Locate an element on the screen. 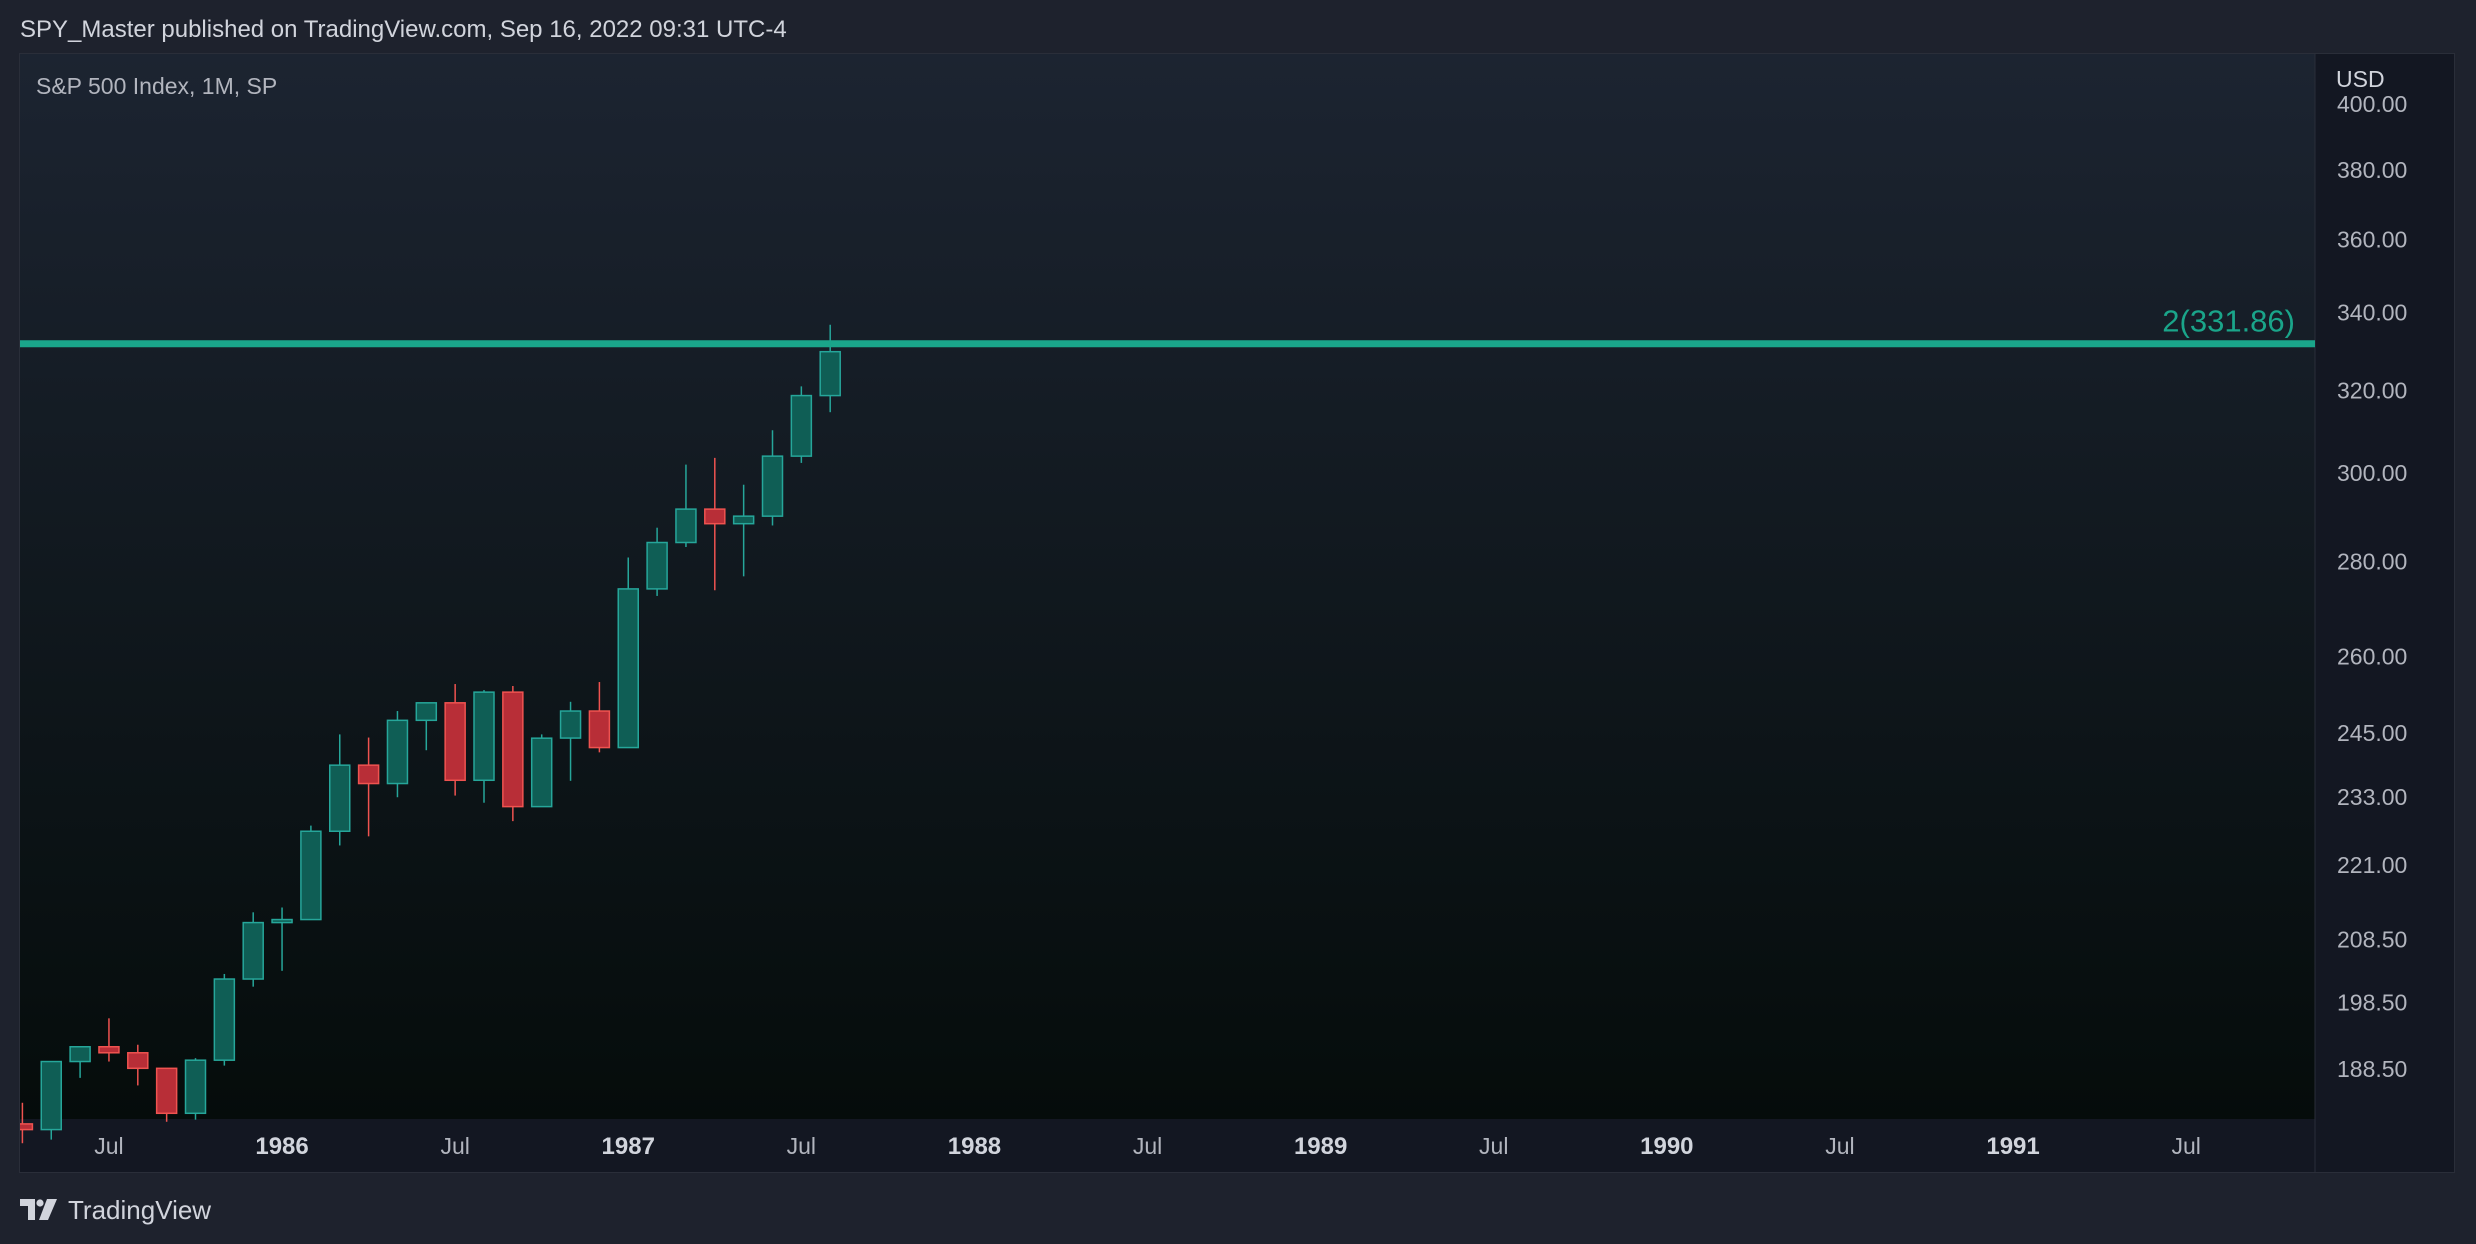 This screenshot has height=1244, width=2476. currency-label: USD is located at coordinates (2360, 79).